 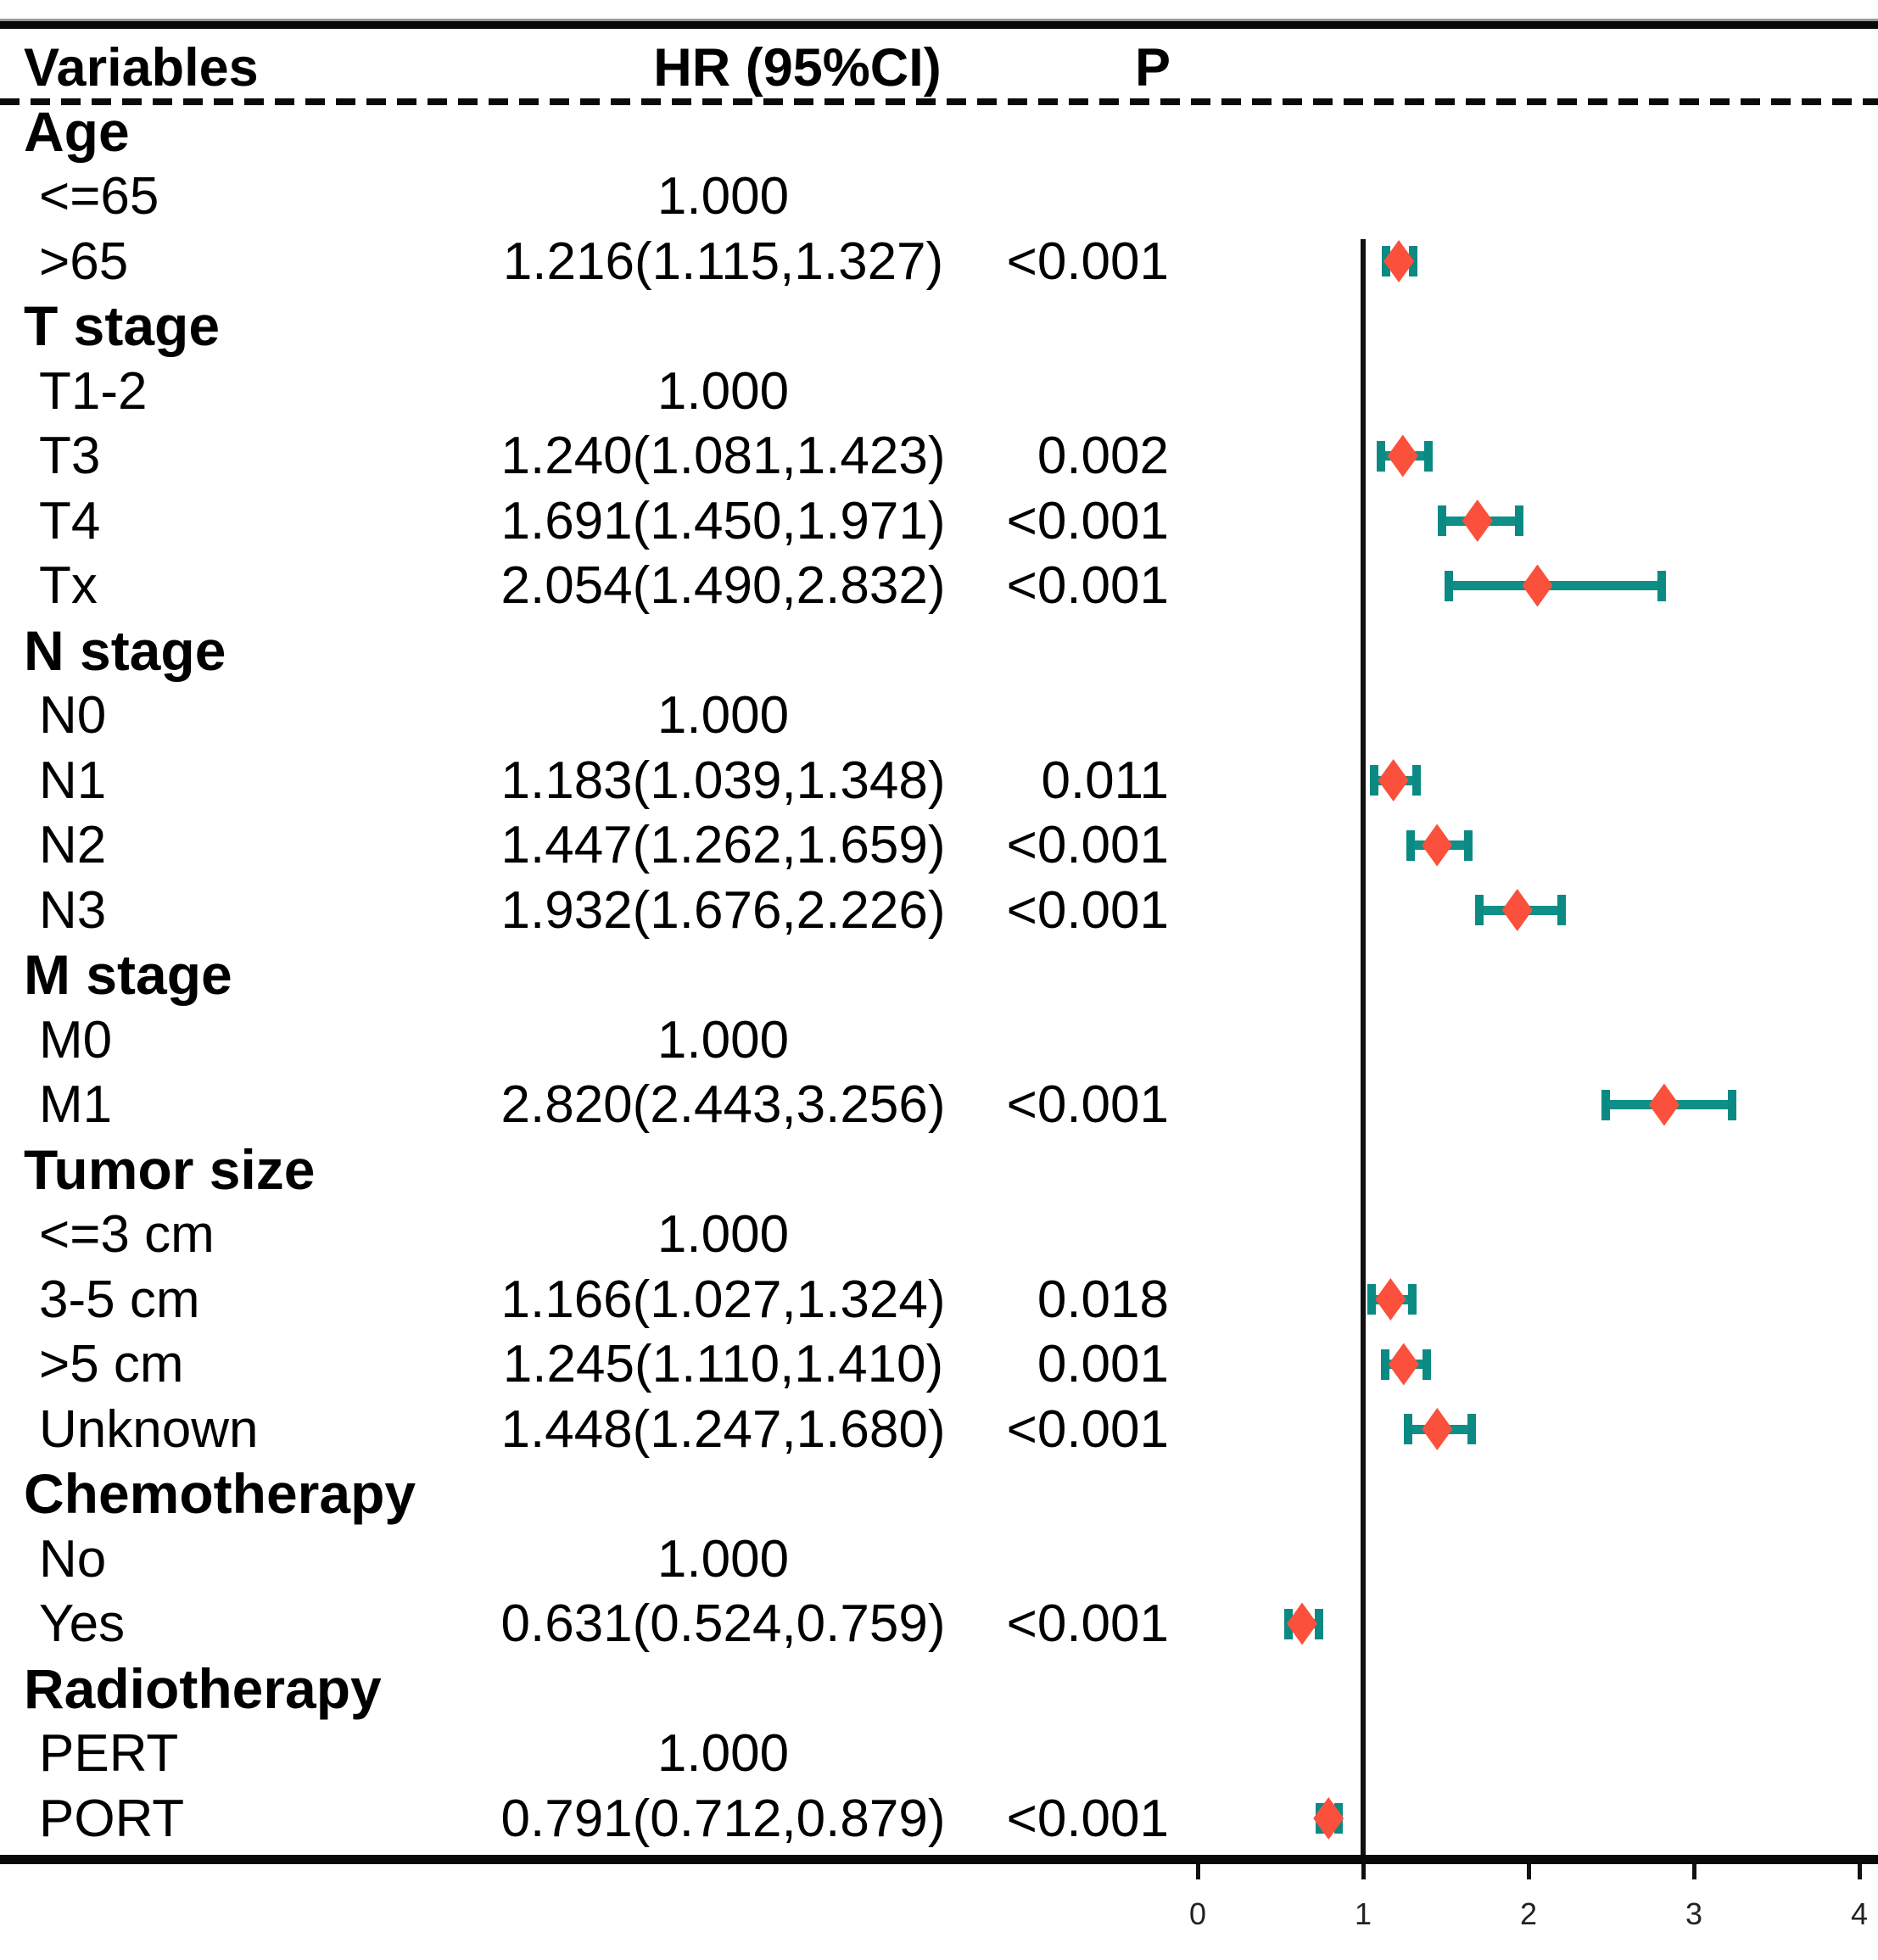 I want to click on row-label: T3, so click(x=70, y=457).